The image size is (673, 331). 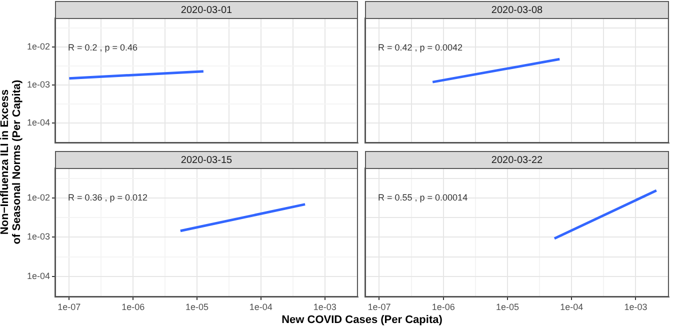 What do you see at coordinates (103, 47) in the screenshot?
I see `annotation: R = 0.2 , p = 0.46` at bounding box center [103, 47].